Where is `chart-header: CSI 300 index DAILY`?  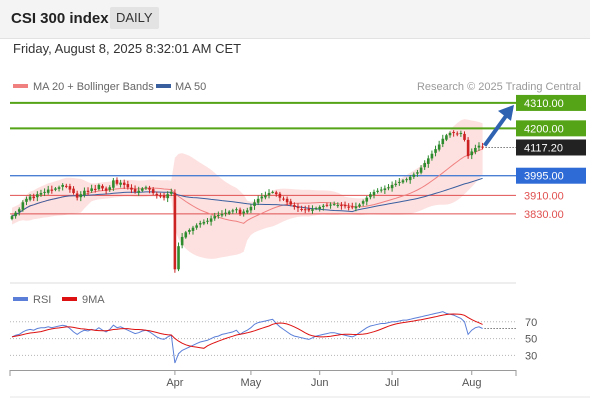
chart-header: CSI 300 index DAILY is located at coordinates (295, 19).